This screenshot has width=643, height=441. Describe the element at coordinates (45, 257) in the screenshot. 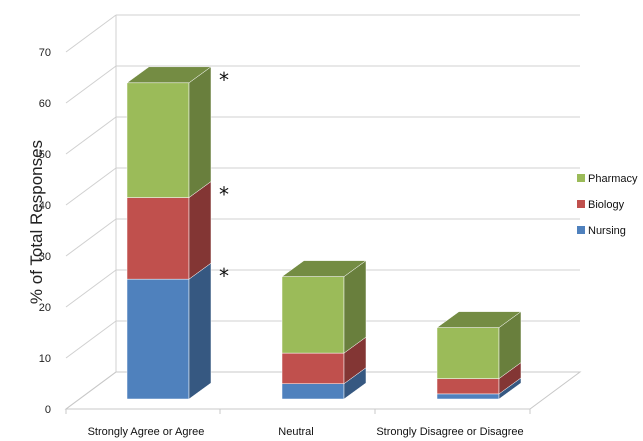

I see `y-tick-label: 30` at that location.